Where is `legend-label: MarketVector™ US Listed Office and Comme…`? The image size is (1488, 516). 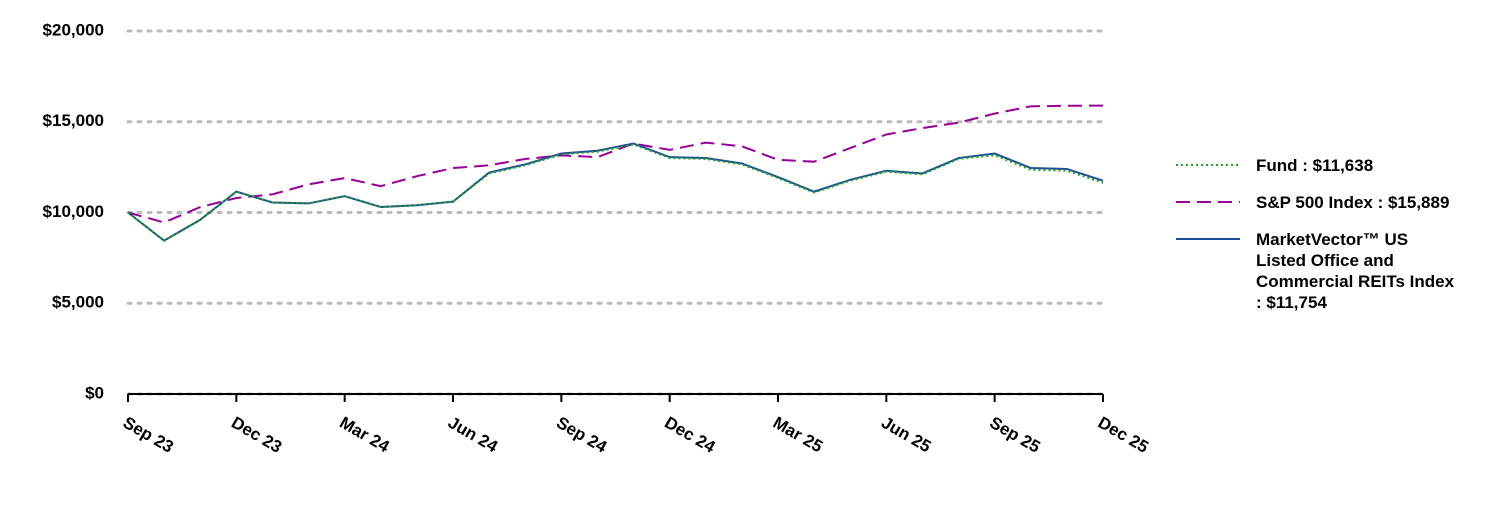
legend-label: MarketVector™ US Listed Office and Comme… is located at coordinates (1355, 271).